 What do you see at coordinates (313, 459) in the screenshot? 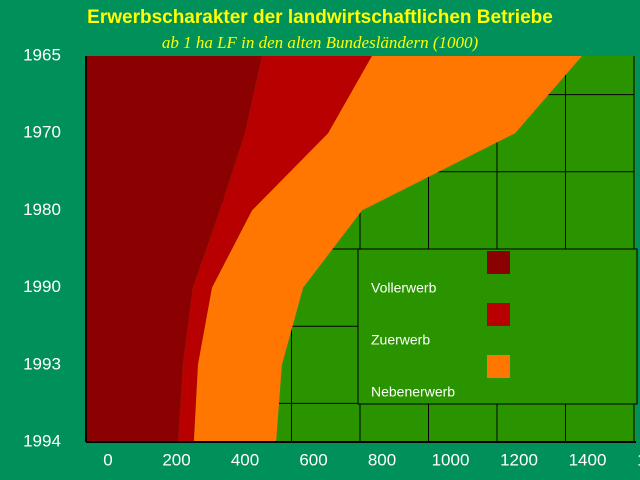
I see `x-tick-label: 600` at bounding box center [313, 459].